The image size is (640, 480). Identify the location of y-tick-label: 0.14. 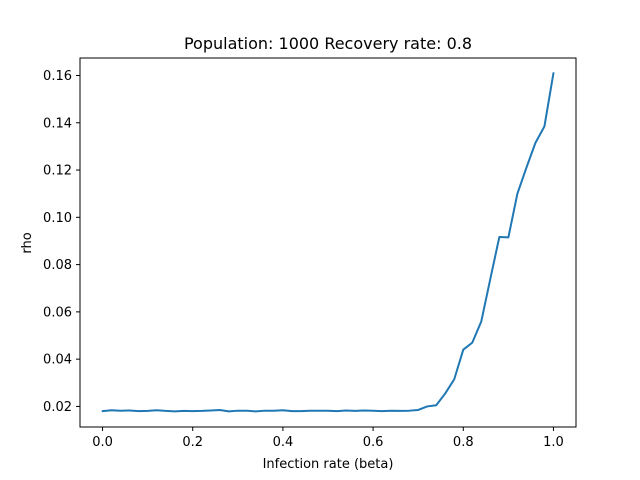
(57, 123).